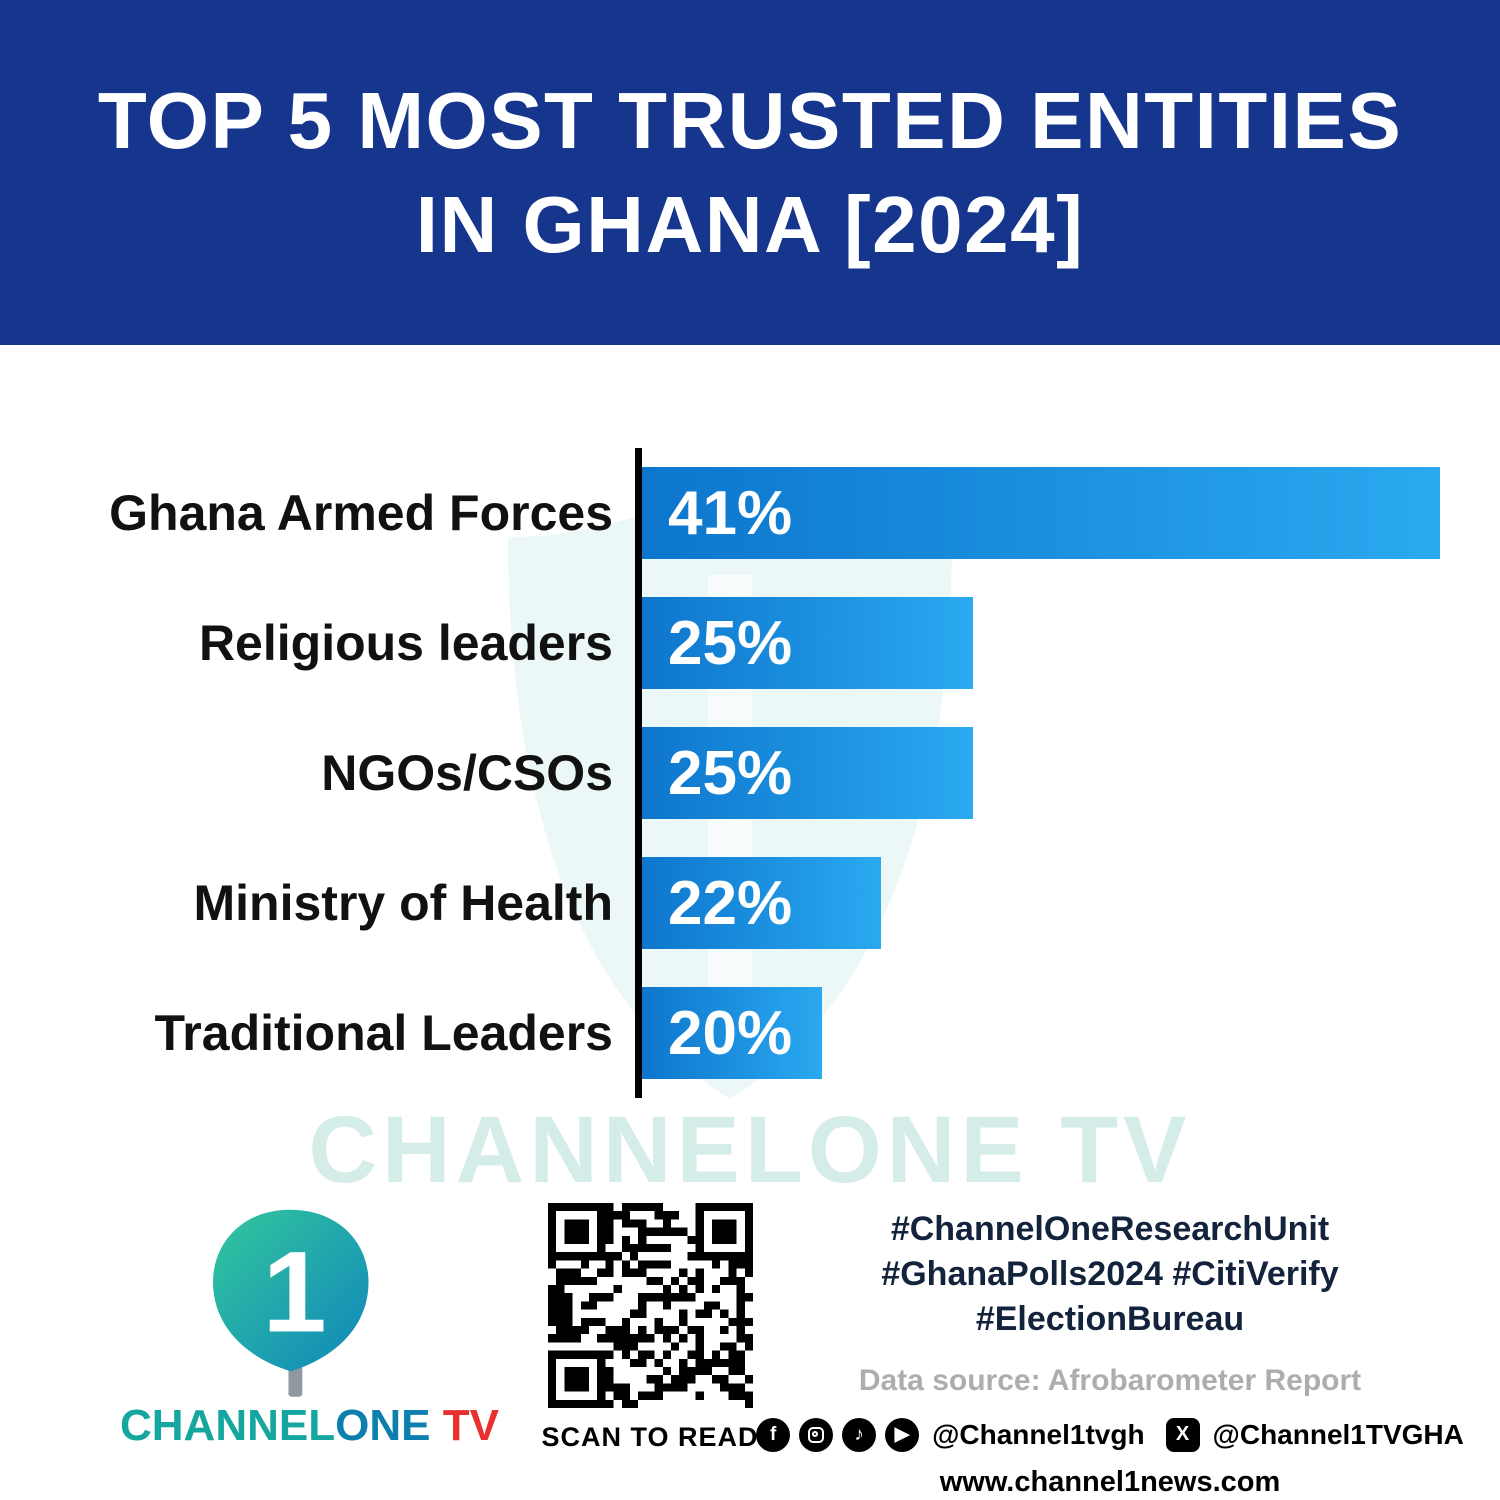 Image resolution: width=1500 pixels, height=1500 pixels. Describe the element at coordinates (816, 1434) in the screenshot. I see `instagram-icon` at that location.